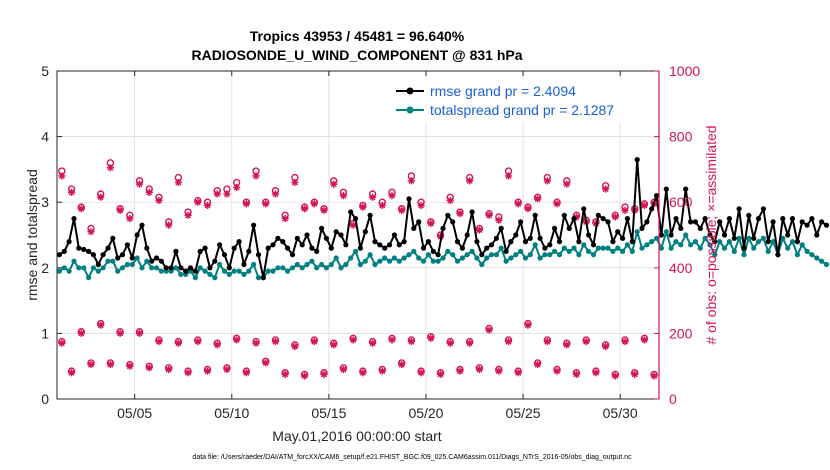  Describe the element at coordinates (620, 413) in the screenshot. I see `x-tick-label: 05/30` at that location.